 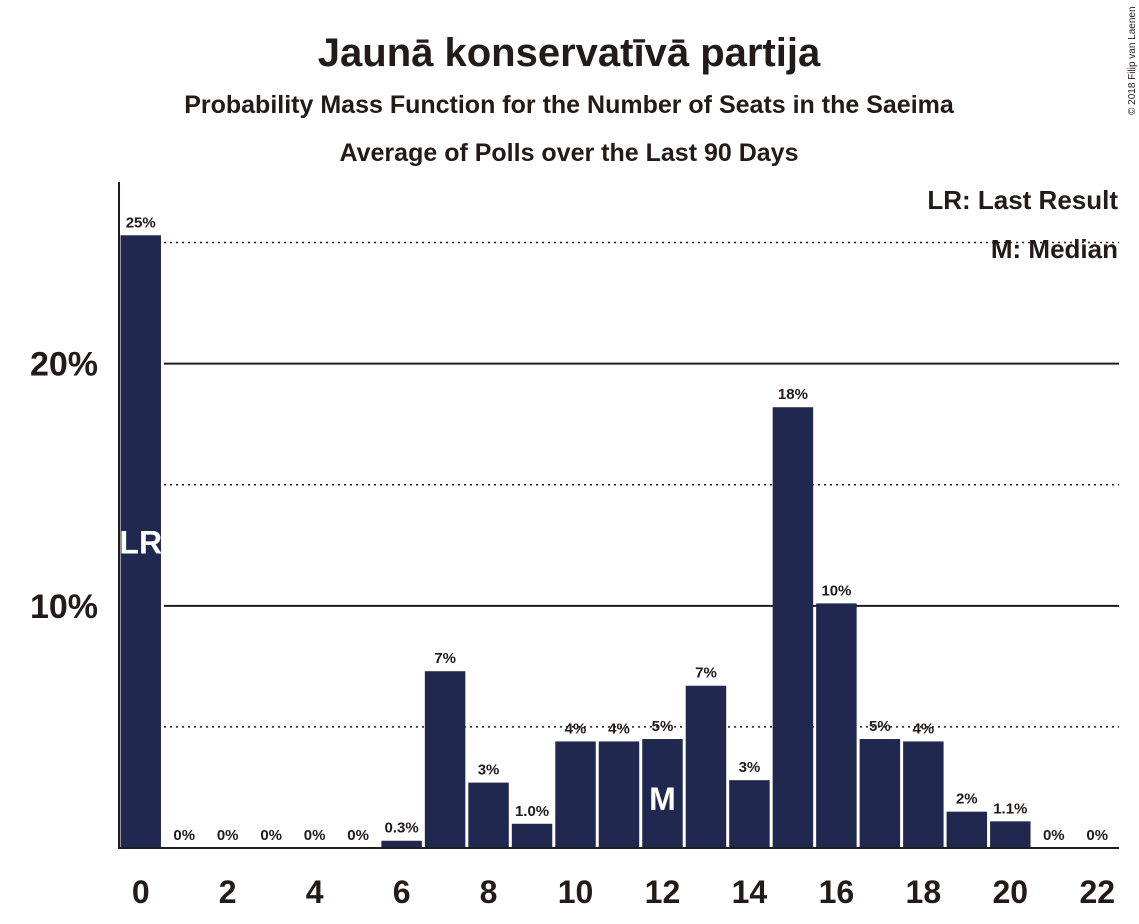 What do you see at coordinates (1010, 808) in the screenshot?
I see `data-label-20: 1.1%` at bounding box center [1010, 808].